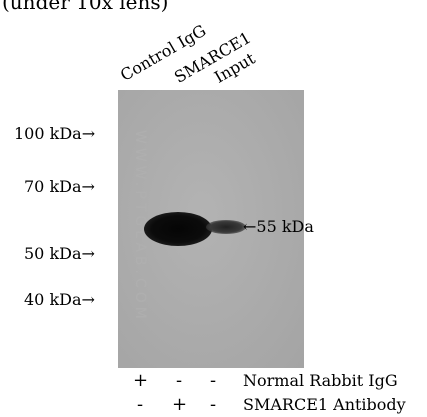  I want to click on marker-label: 70 kDa, so click(53, 186).